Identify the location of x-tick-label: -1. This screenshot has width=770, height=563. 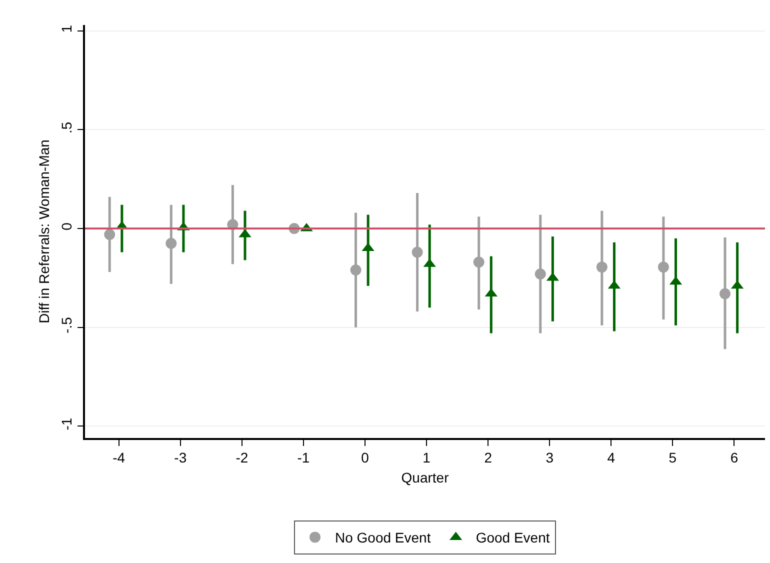
(303, 458).